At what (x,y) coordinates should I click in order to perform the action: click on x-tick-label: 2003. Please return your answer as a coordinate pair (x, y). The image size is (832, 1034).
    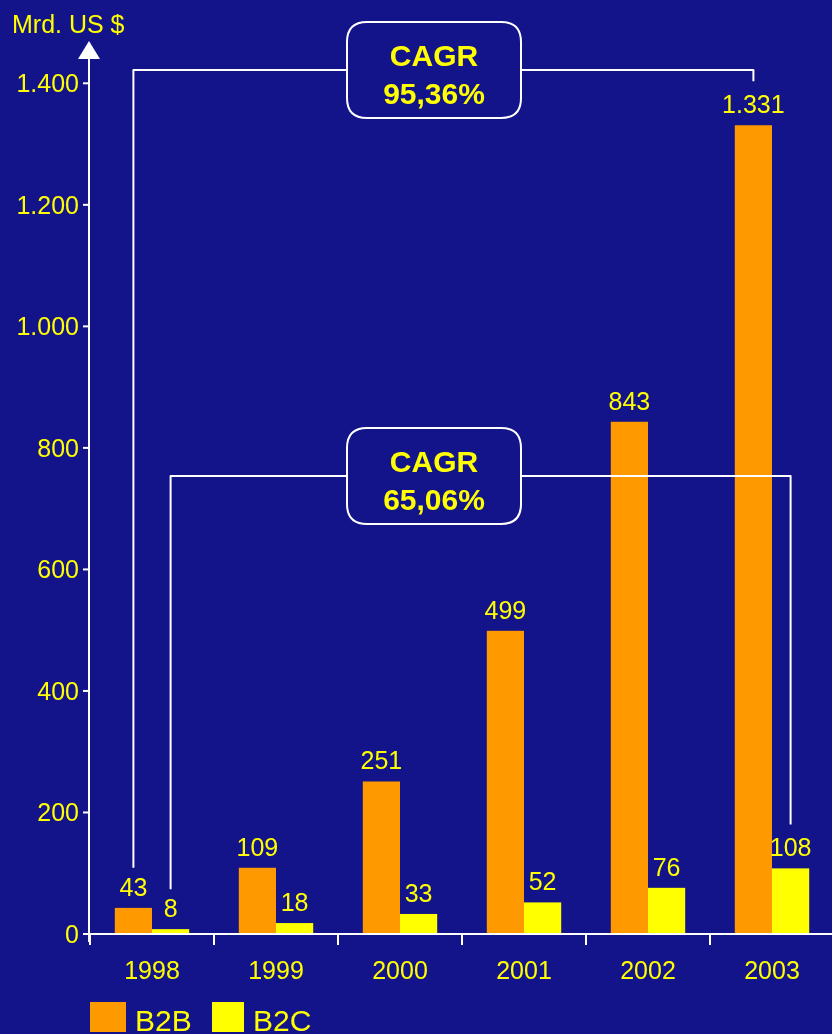
    Looking at the image, I should click on (772, 970).